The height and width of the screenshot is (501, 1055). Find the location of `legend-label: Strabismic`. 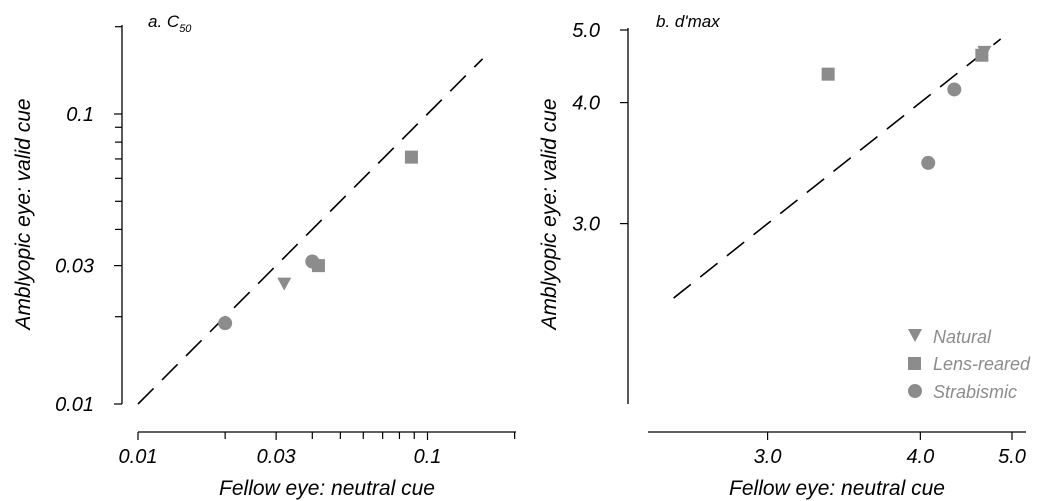

legend-label: Strabismic is located at coordinates (975, 392).